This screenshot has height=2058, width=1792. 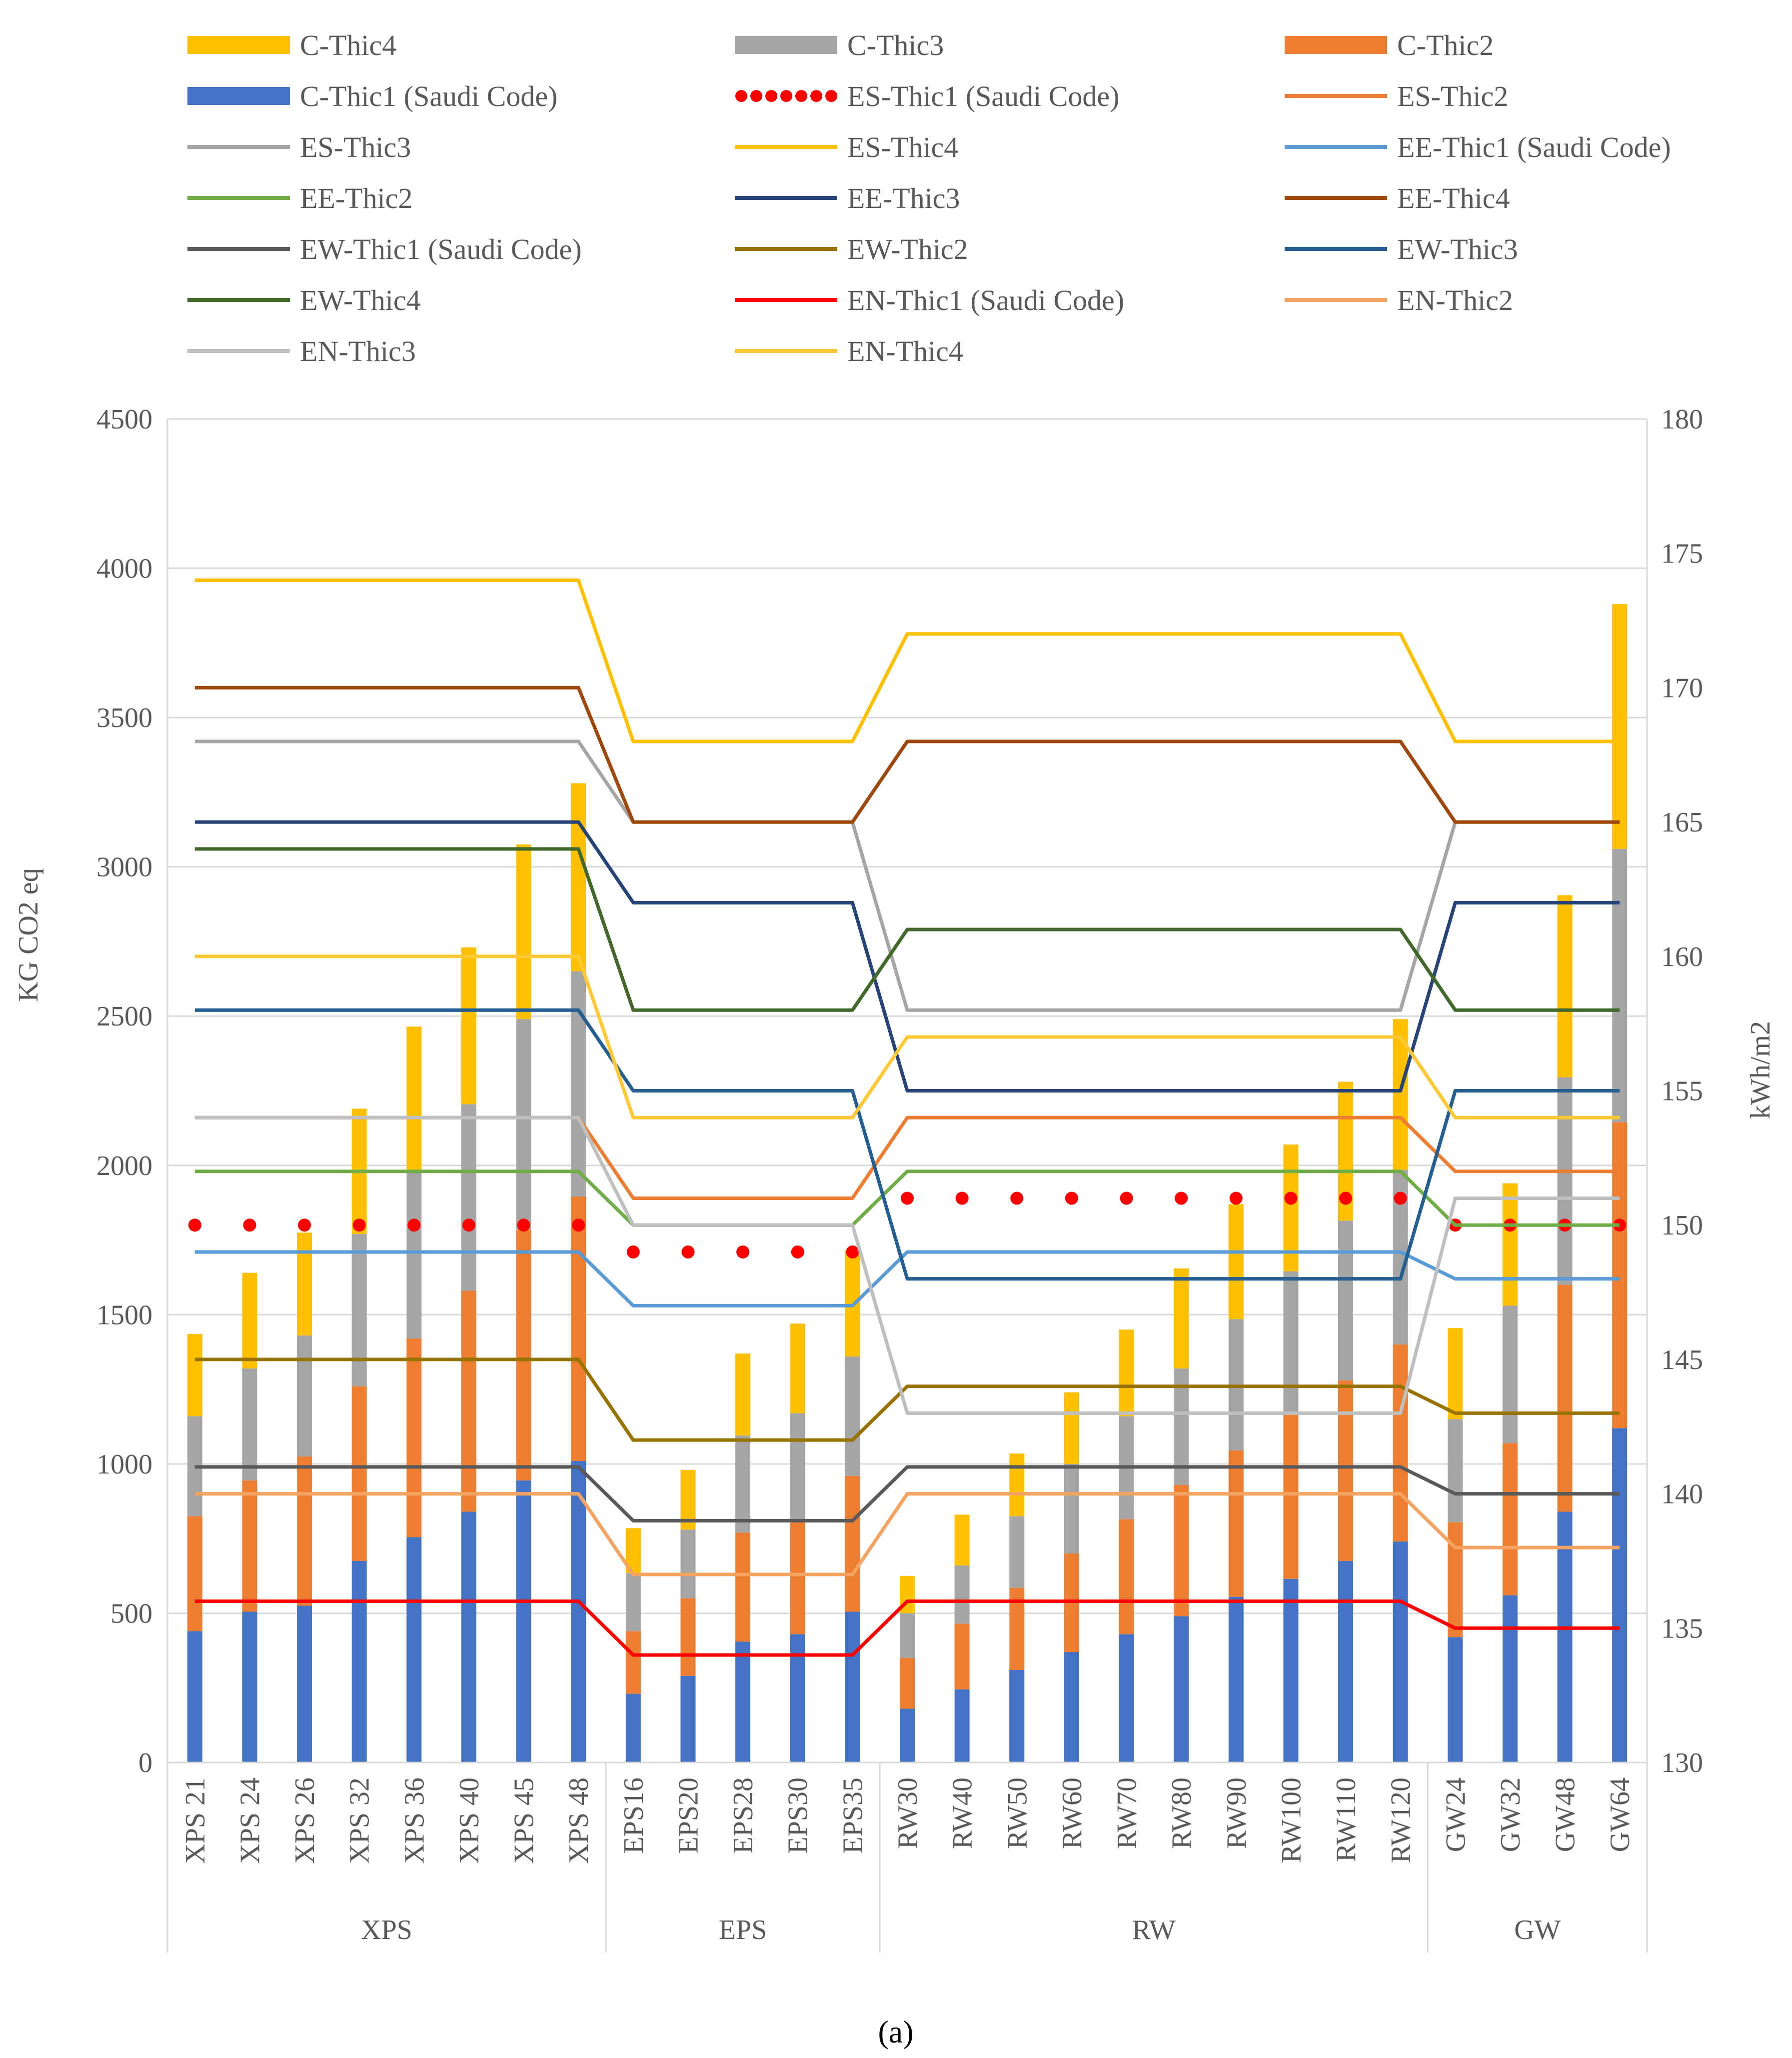 I want to click on legend-item-c-thic3: C-Thic3, so click(x=839, y=45).